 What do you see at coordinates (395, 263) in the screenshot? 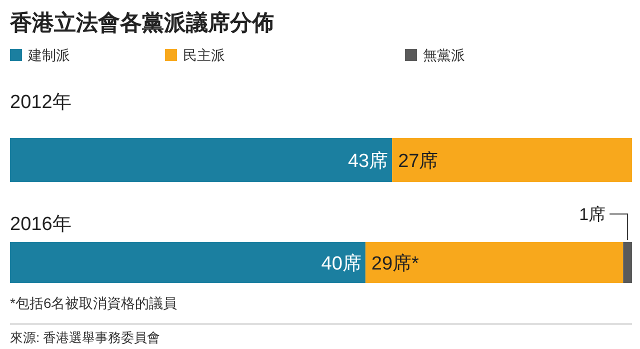
I see `data-label: 29席*` at bounding box center [395, 263].